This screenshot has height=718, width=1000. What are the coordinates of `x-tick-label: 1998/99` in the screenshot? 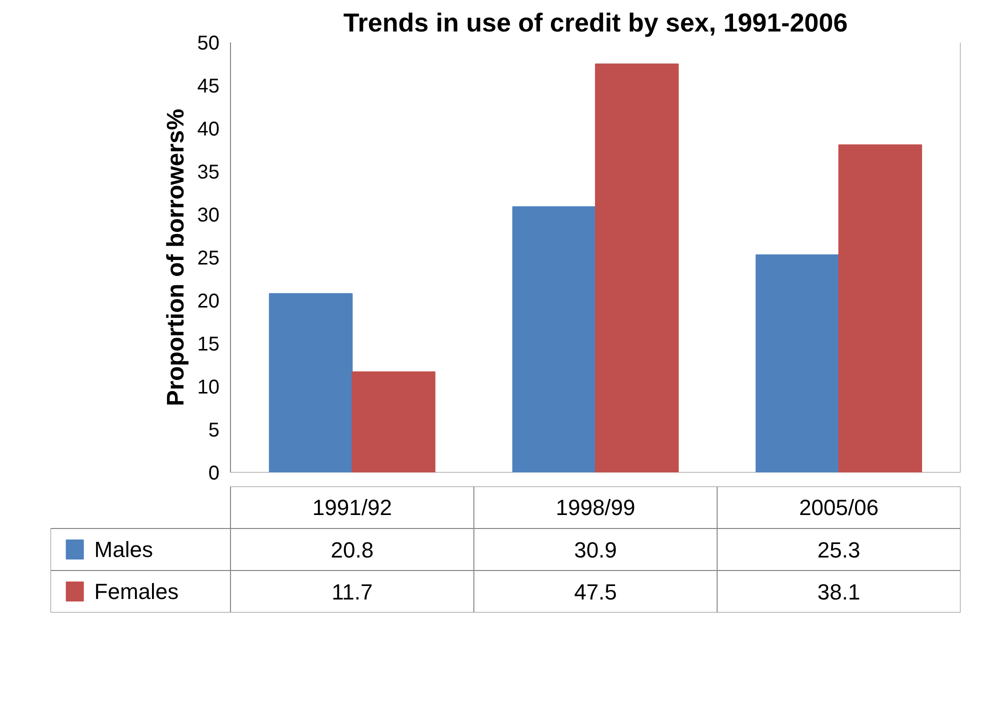 It's located at (596, 507).